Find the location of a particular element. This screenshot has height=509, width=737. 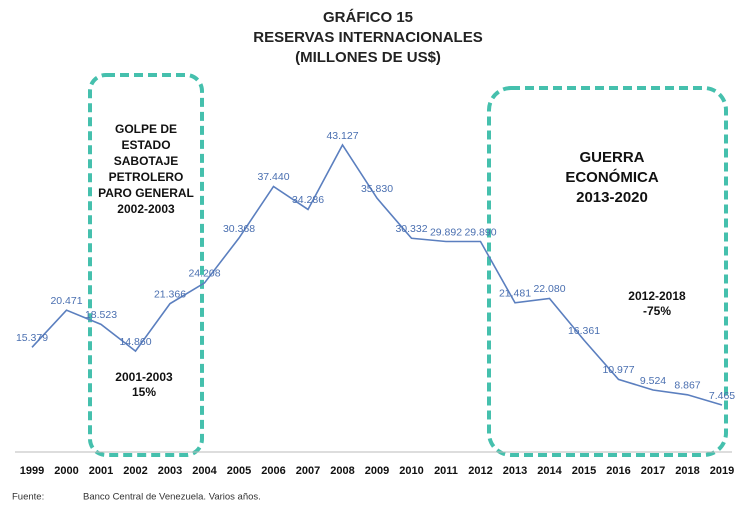

annotation: -75% is located at coordinates (657, 311).